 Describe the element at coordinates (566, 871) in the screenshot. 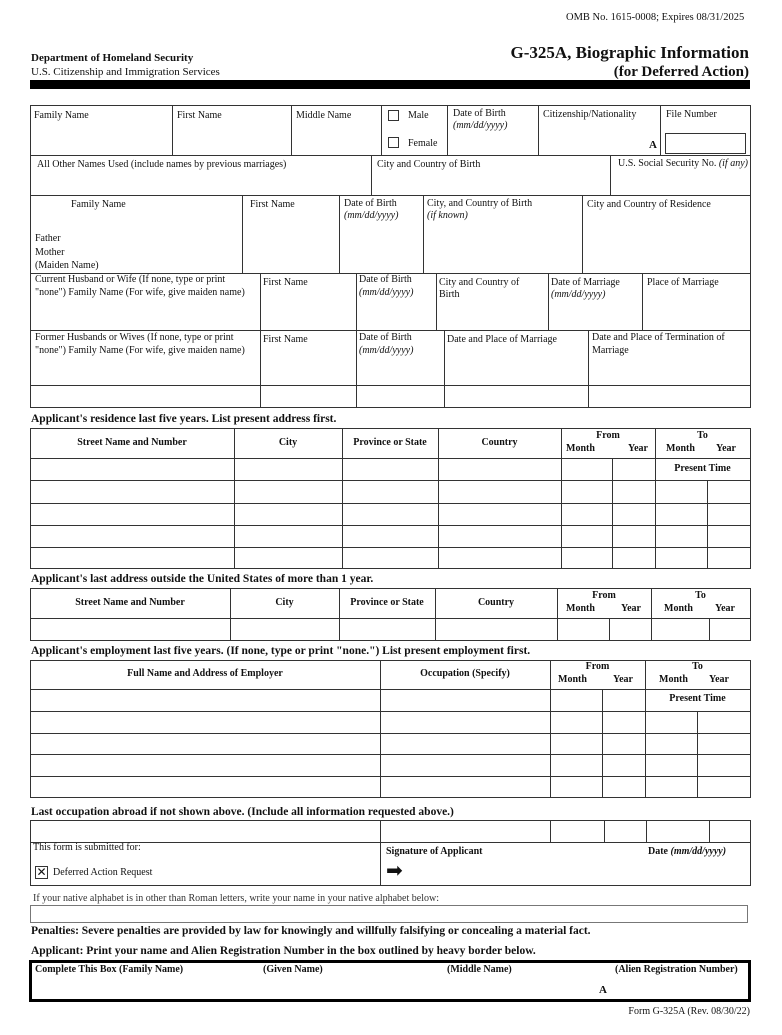

I see `signature-field` at that location.